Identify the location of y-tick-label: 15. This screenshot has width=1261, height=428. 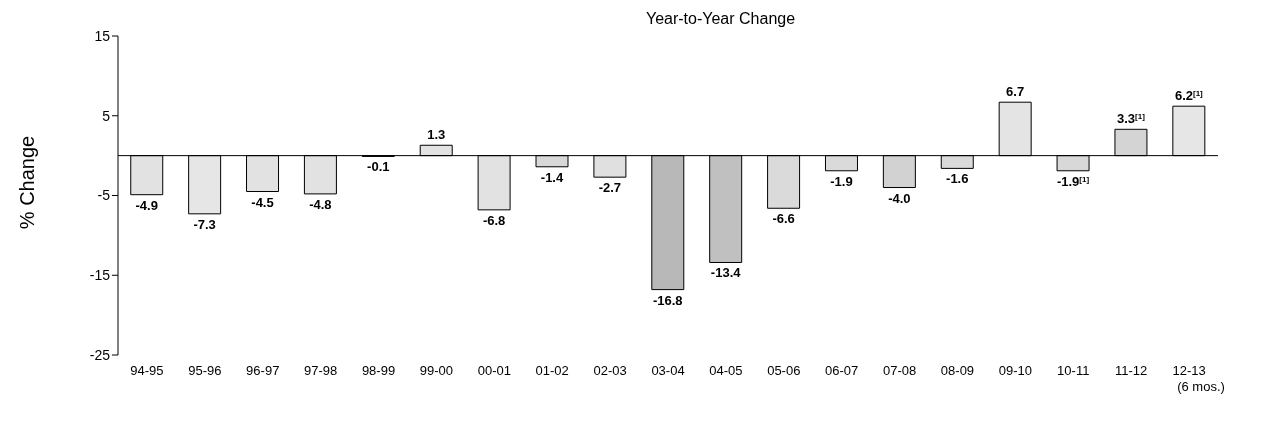
(102, 35).